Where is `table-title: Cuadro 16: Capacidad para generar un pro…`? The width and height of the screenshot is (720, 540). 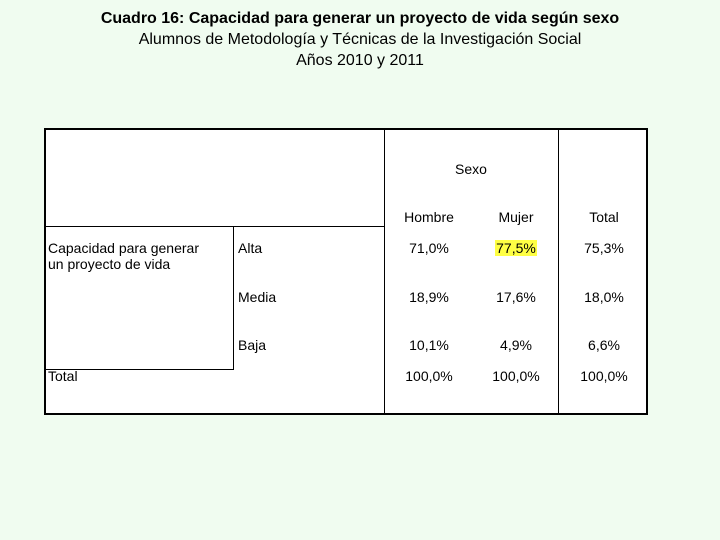 table-title: Cuadro 16: Capacidad para generar un pro… is located at coordinates (360, 18).